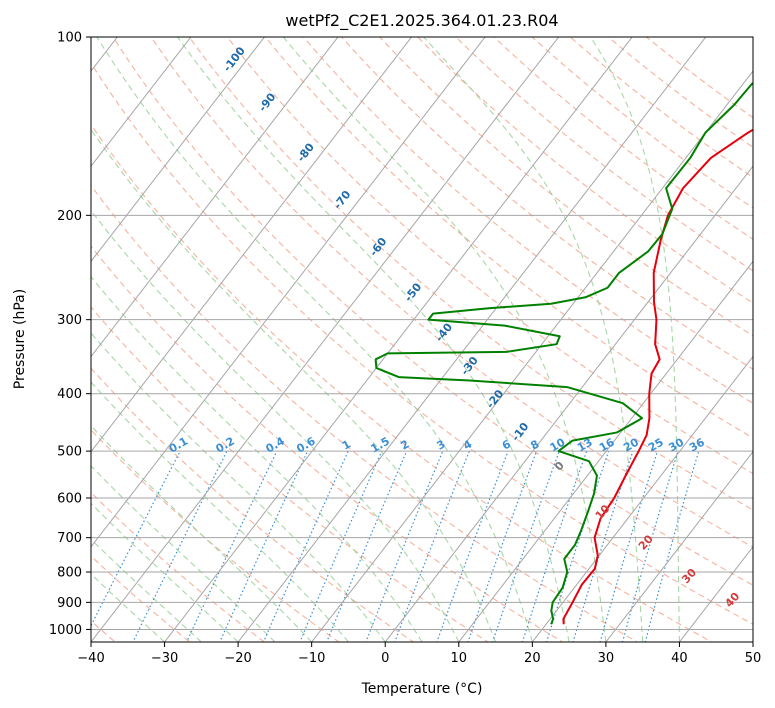 This screenshot has width=775, height=708. What do you see at coordinates (342, 200) in the screenshot?
I see `wetbulb-label: -70` at bounding box center [342, 200].